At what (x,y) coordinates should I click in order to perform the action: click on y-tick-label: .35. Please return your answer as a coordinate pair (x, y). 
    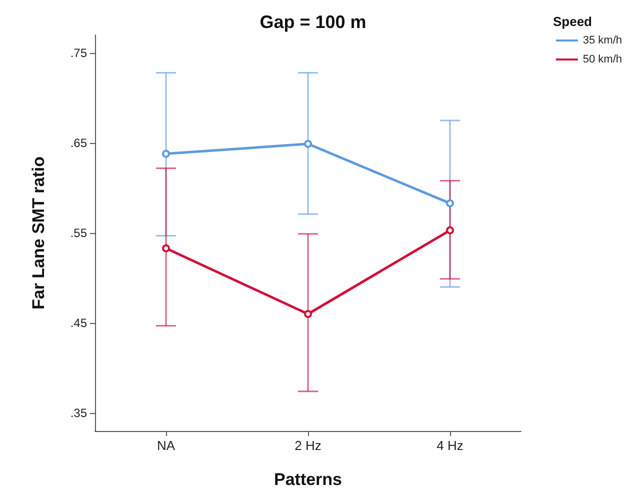
    Looking at the image, I should click on (79, 413).